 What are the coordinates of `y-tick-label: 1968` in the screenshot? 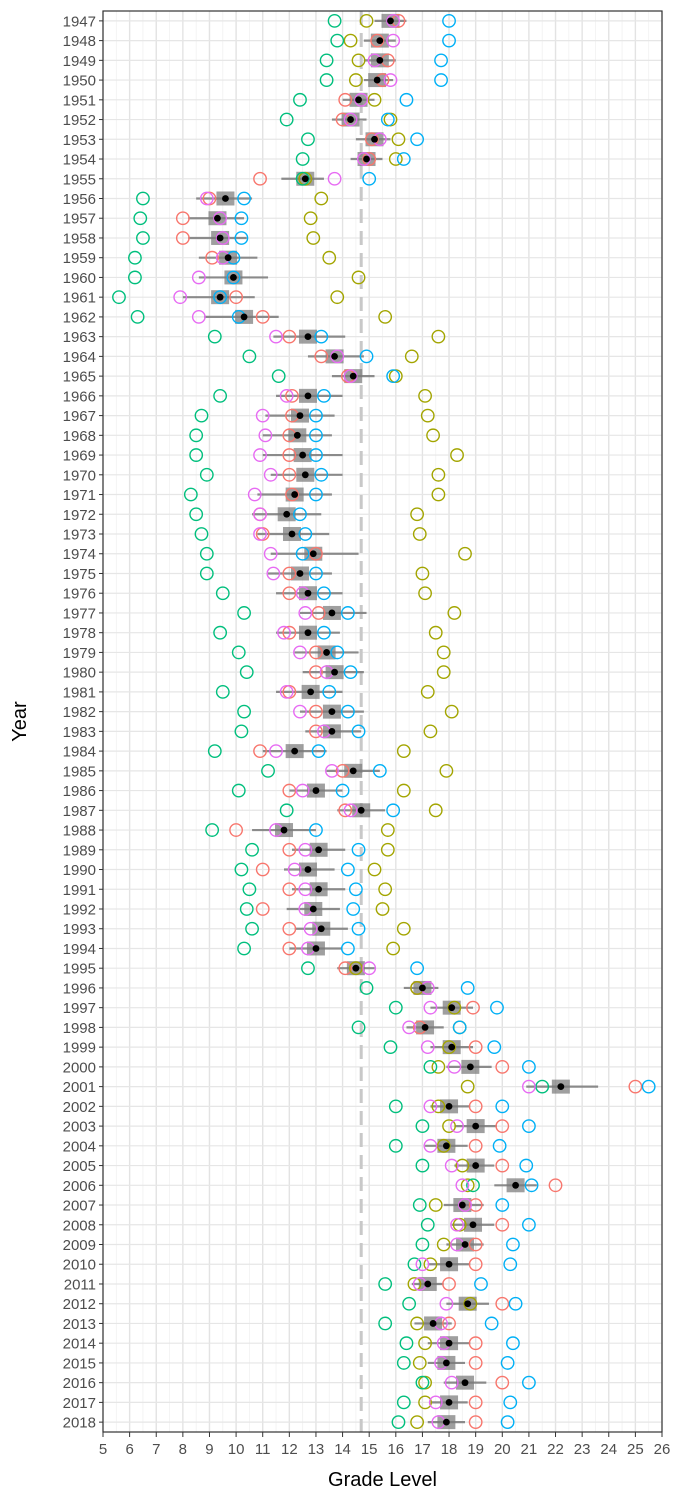 It's located at (79, 436).